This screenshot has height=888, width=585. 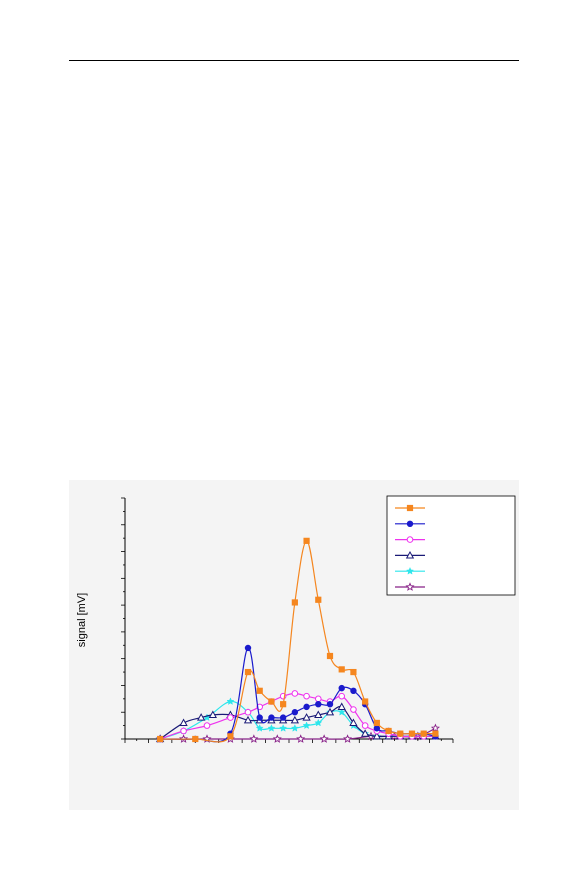 I want to click on legend-box, so click(x=451, y=545).